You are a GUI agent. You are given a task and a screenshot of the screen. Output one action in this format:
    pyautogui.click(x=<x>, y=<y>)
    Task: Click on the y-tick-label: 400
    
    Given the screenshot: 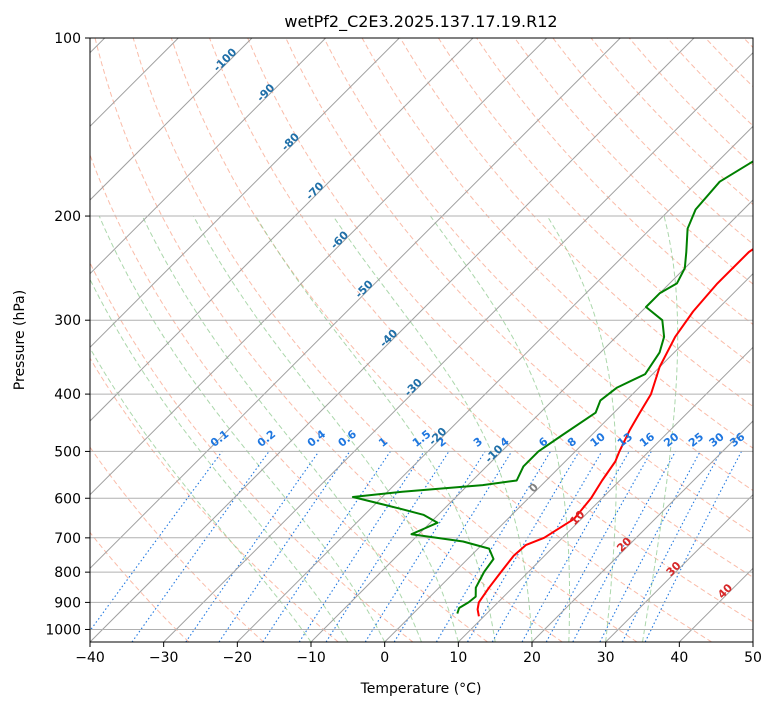 What is the action you would take?
    pyautogui.click(x=67, y=395)
    